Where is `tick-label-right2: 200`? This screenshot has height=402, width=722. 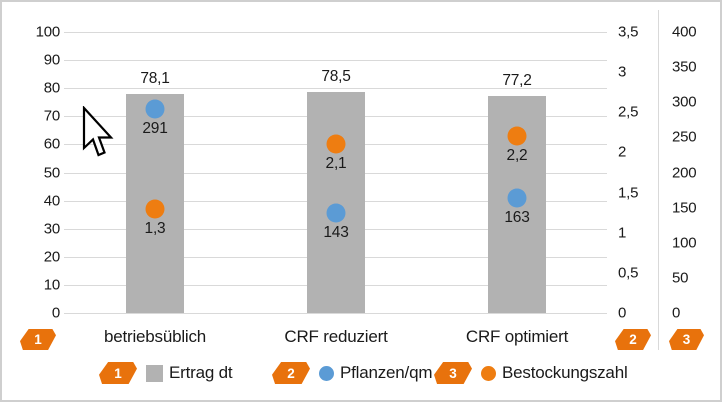 tick-label-right2: 200 is located at coordinates (684, 172).